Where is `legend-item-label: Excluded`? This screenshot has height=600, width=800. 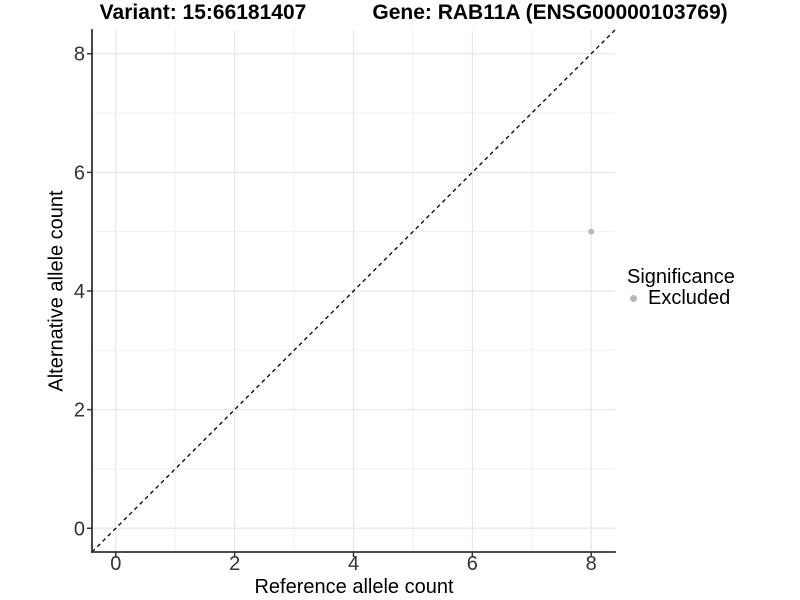 legend-item-label: Excluded is located at coordinates (689, 298).